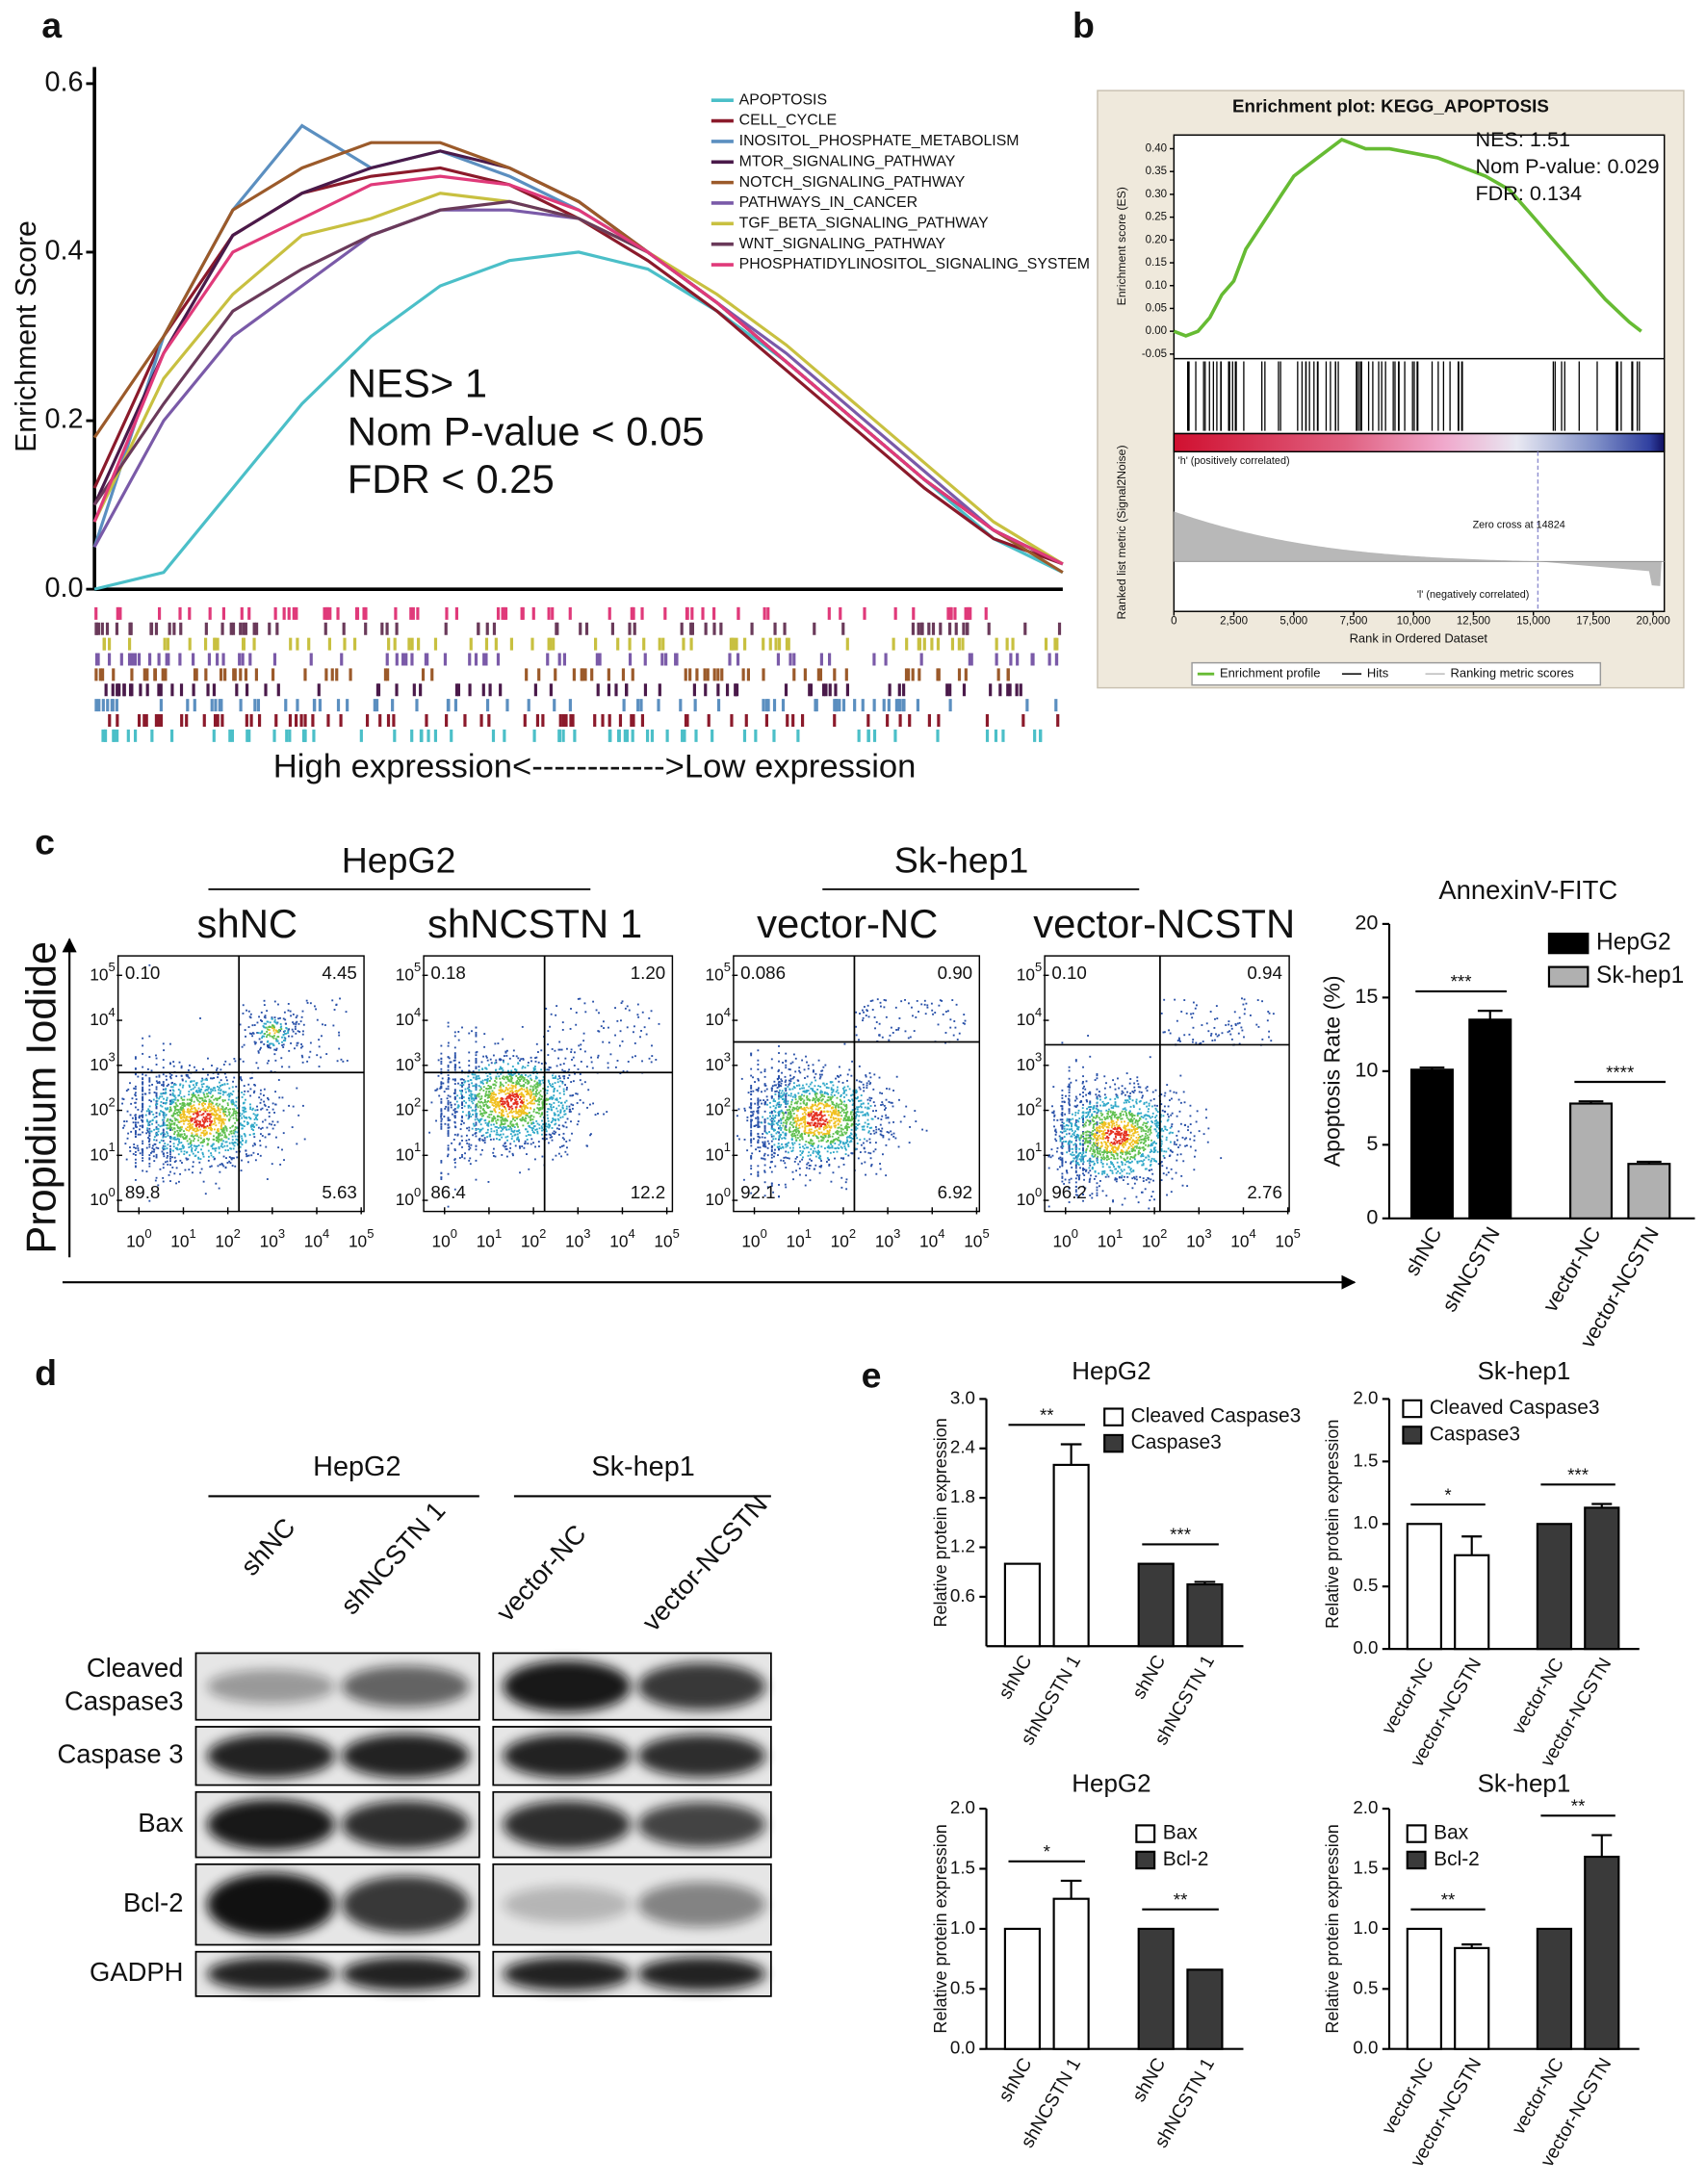 This screenshot has width=1706, height=2184. I want to click on legend-label: NOTCH_SIGNALING_PATHWAY, so click(852, 182).